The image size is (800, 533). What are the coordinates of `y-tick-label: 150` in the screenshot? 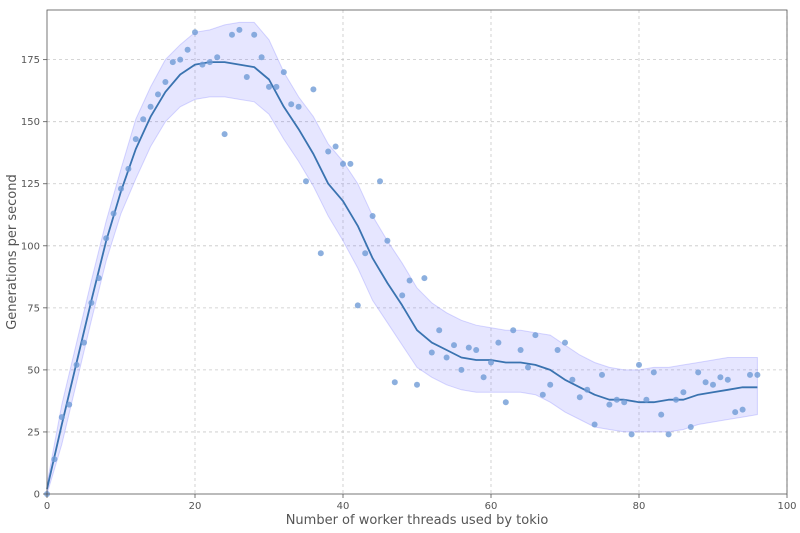 It's located at (30, 122).